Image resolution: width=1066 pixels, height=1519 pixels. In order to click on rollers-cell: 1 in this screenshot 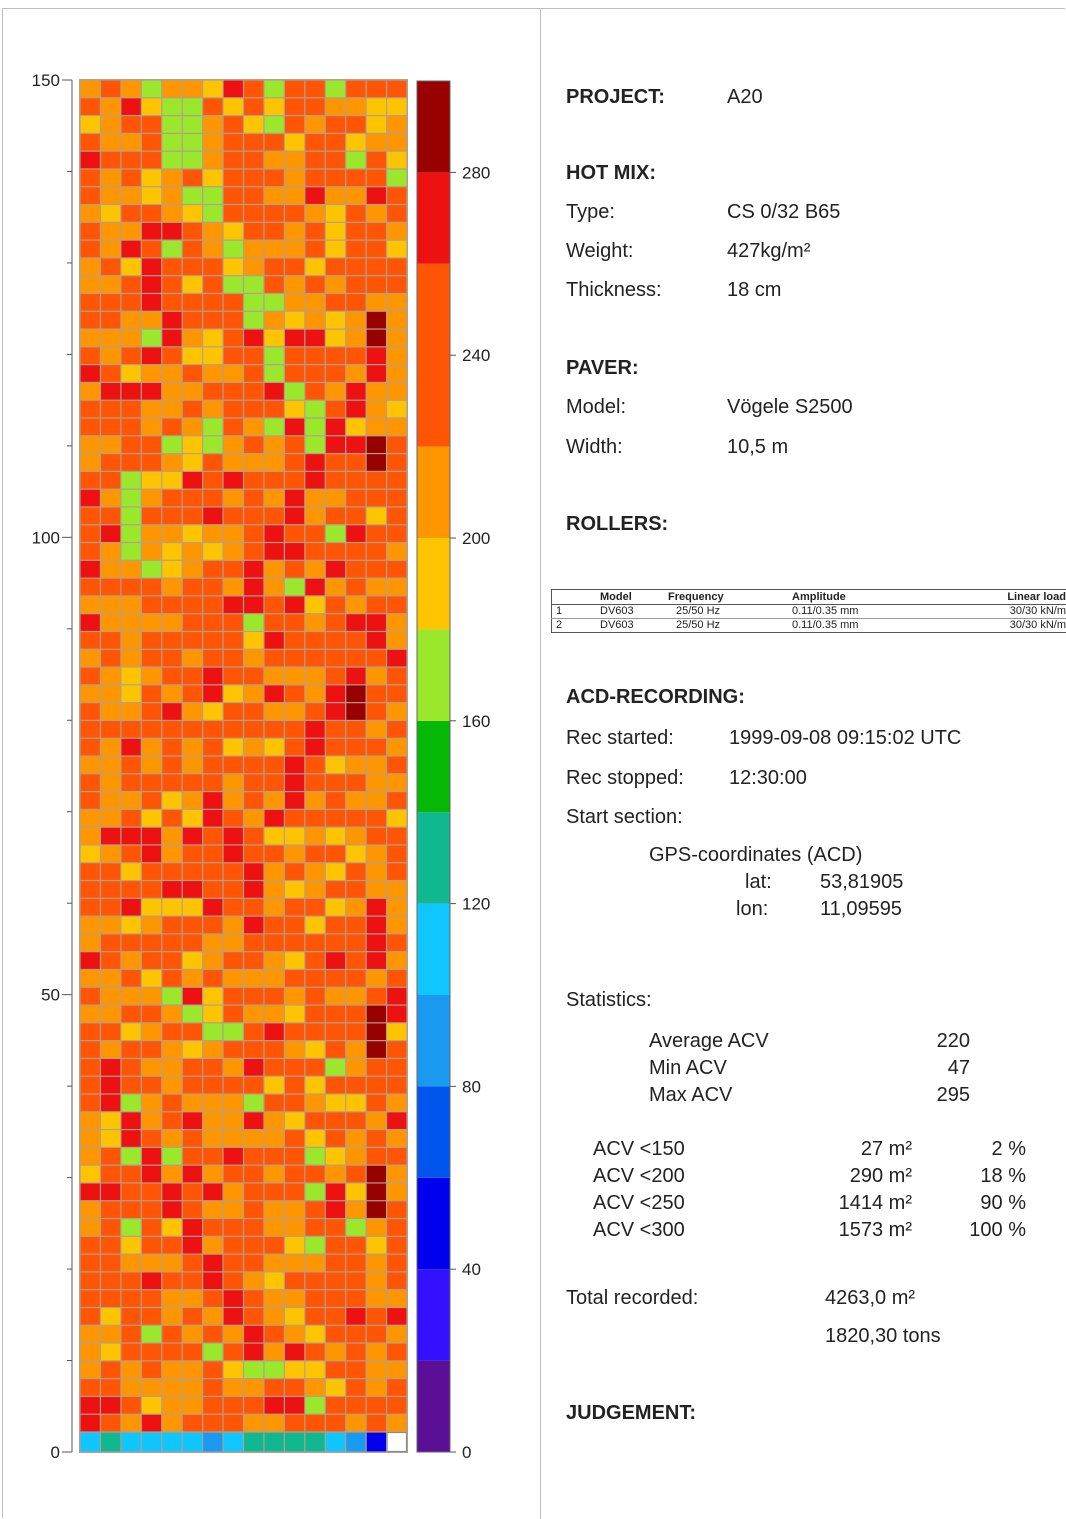, I will do `click(573, 611)`.